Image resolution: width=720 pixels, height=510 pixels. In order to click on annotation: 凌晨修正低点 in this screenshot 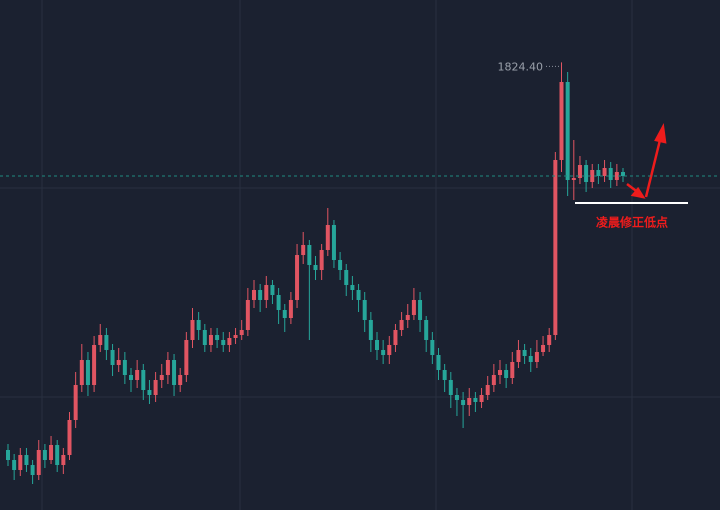, I will do `click(632, 222)`.